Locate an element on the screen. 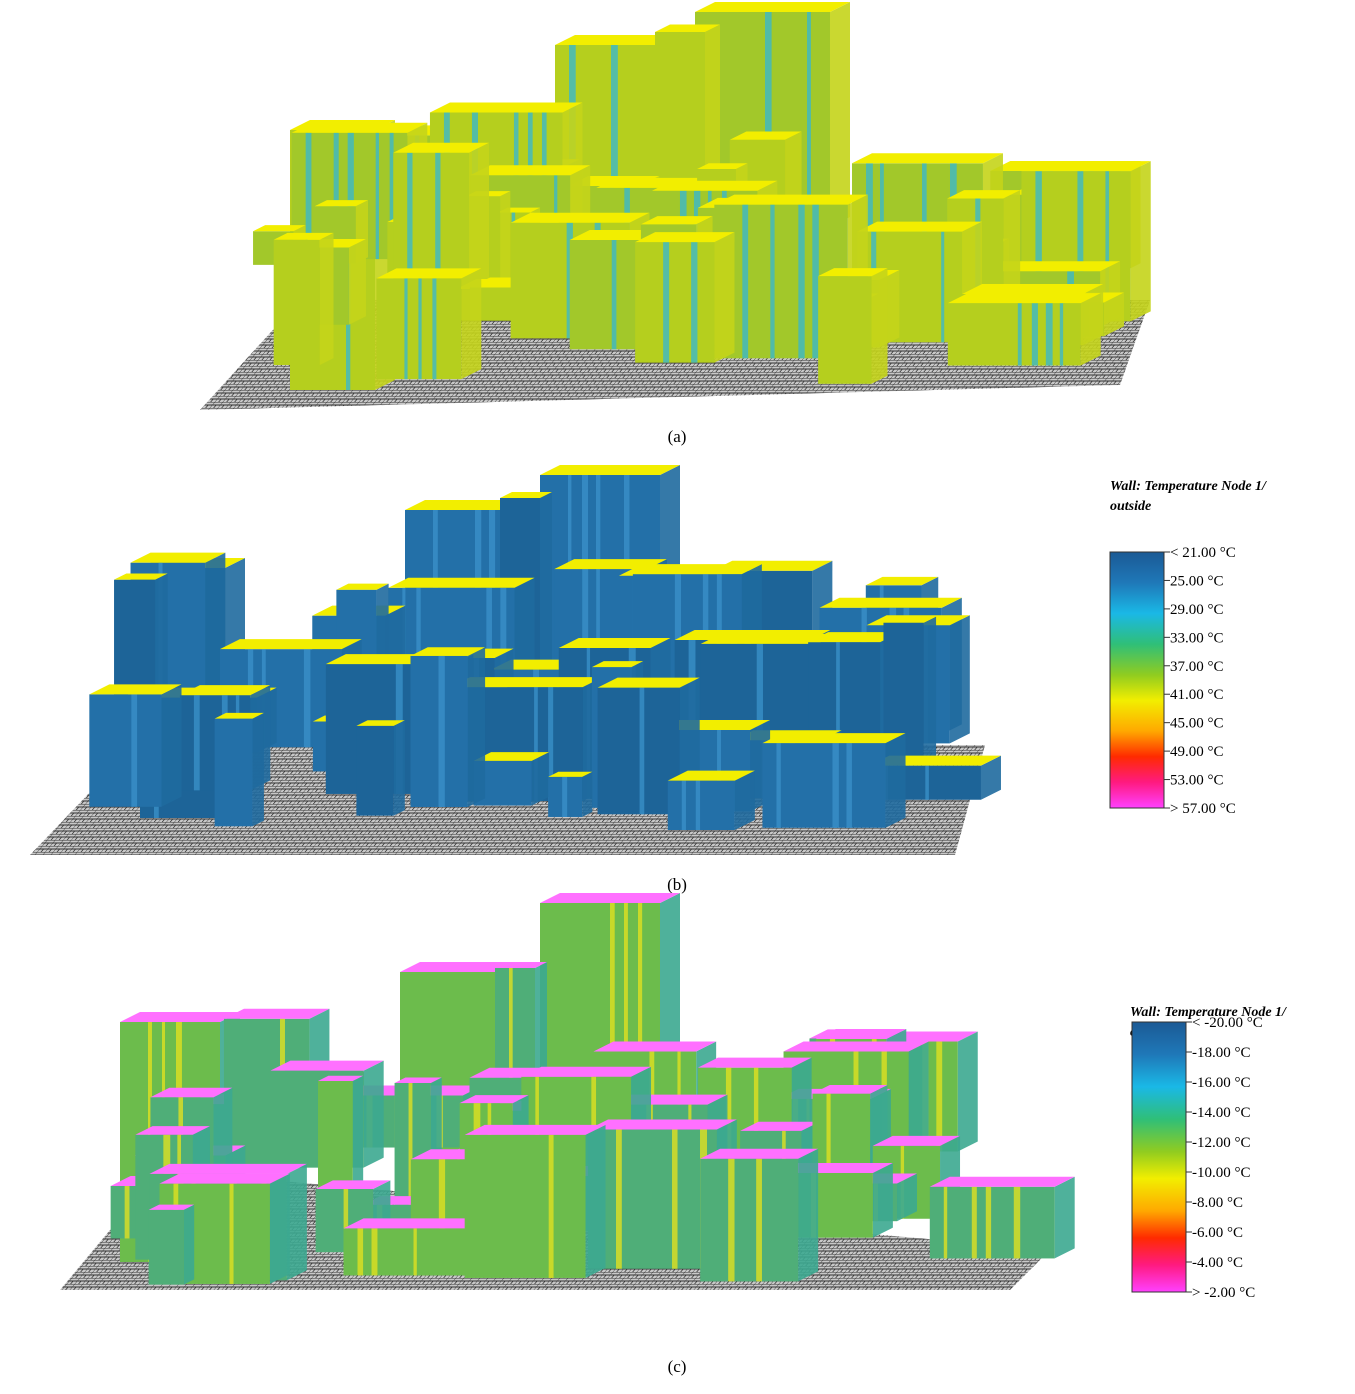 This screenshot has height=1394, width=1355. scale-label: < 21.00 °C is located at coordinates (1203, 553).